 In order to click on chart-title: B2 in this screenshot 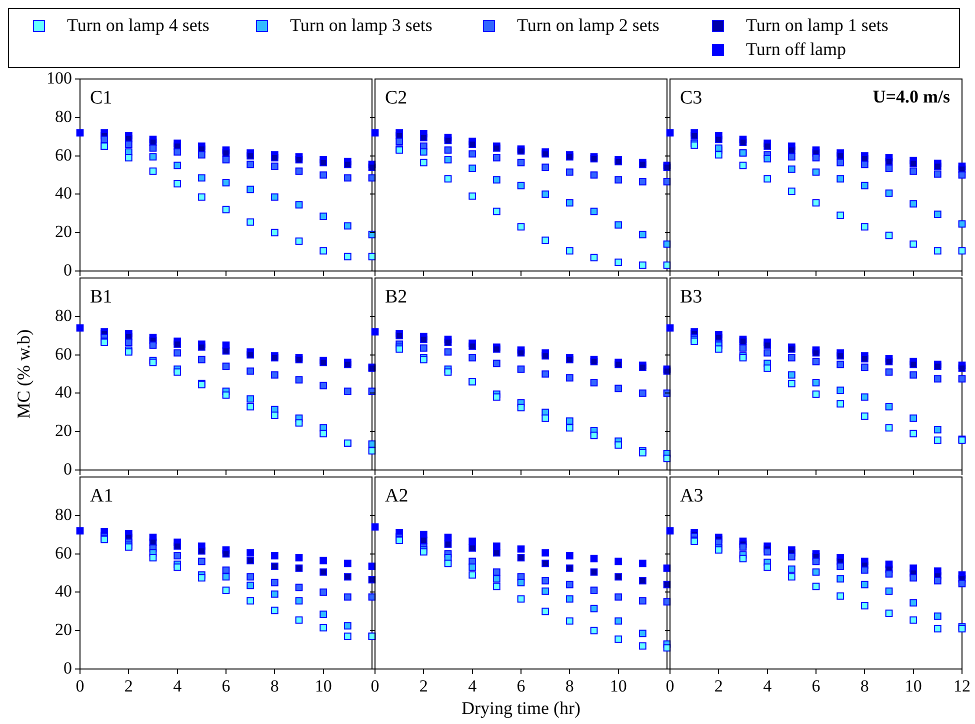, I will do `click(396, 297)`.